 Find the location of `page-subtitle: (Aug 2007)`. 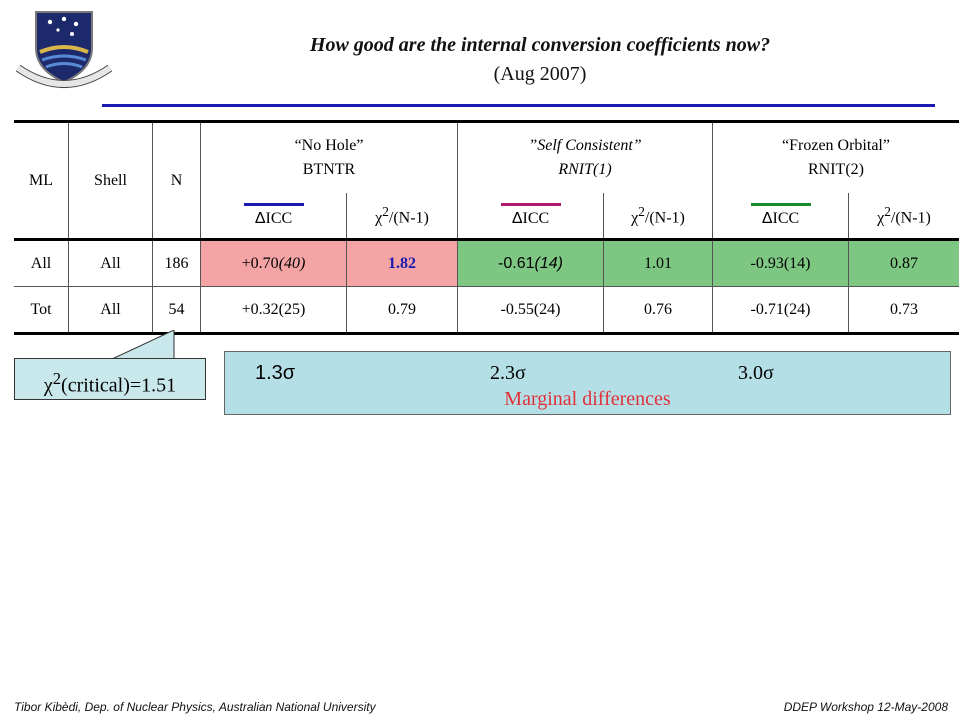

page-subtitle: (Aug 2007) is located at coordinates (540, 74).